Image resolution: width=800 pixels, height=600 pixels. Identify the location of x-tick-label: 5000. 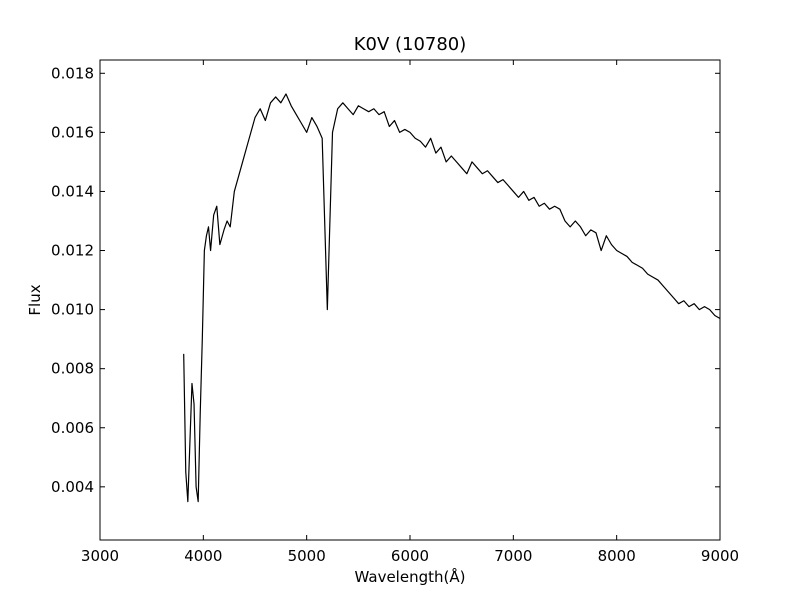
(307, 556).